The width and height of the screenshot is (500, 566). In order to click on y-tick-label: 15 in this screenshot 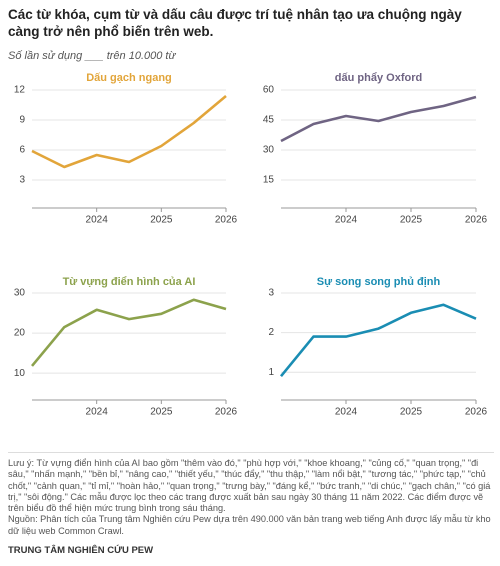, I will do `click(269, 180)`.